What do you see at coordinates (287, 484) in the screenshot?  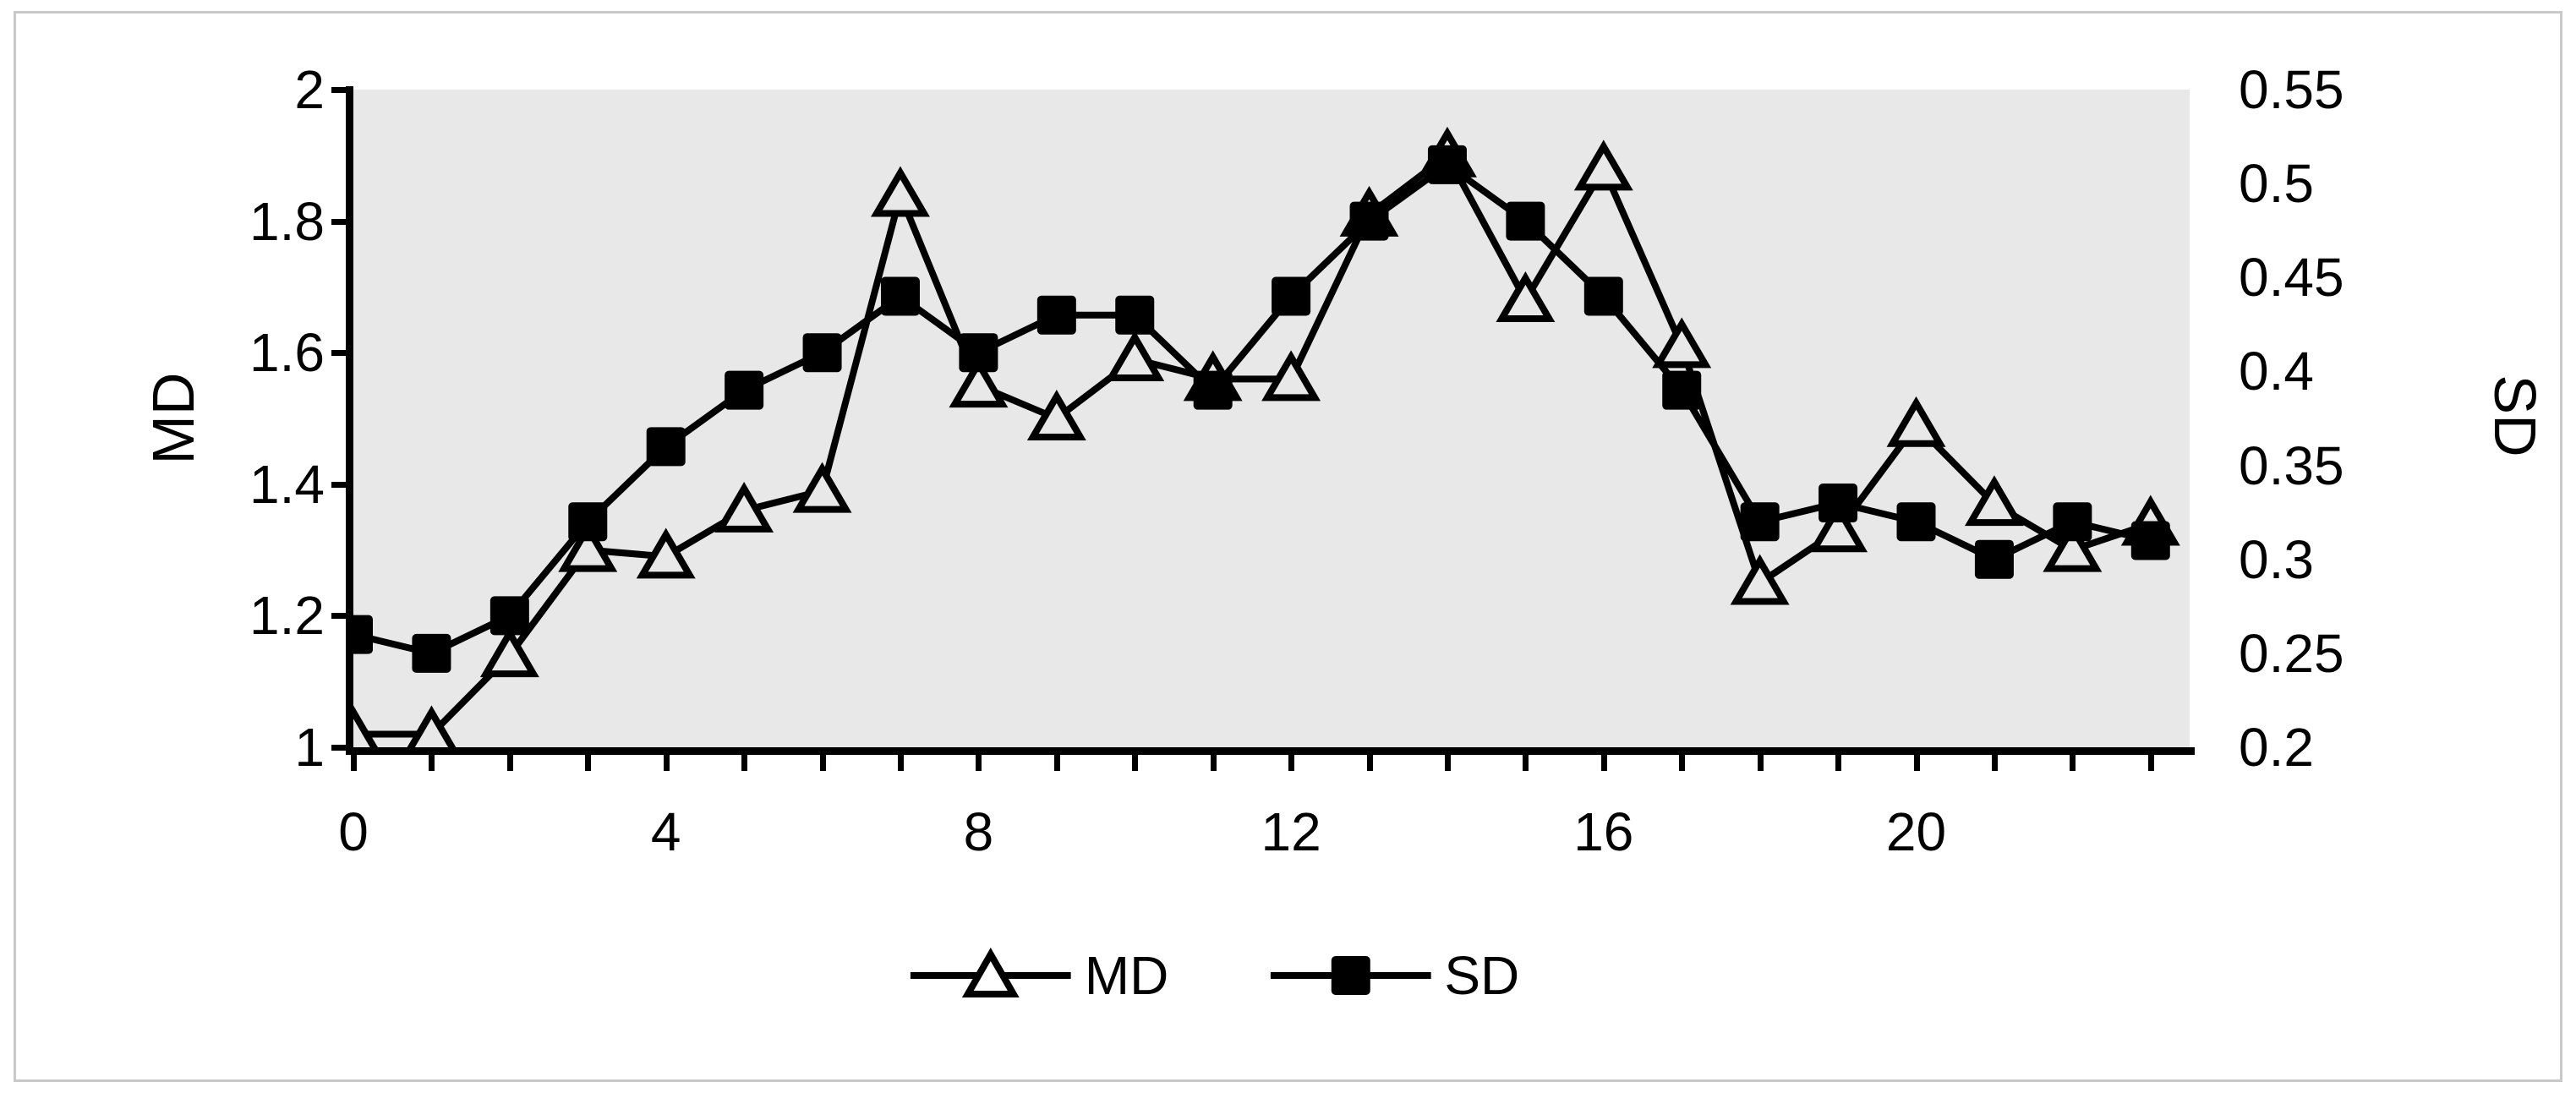 I see `left-axis-tick-label: 1.4` at bounding box center [287, 484].